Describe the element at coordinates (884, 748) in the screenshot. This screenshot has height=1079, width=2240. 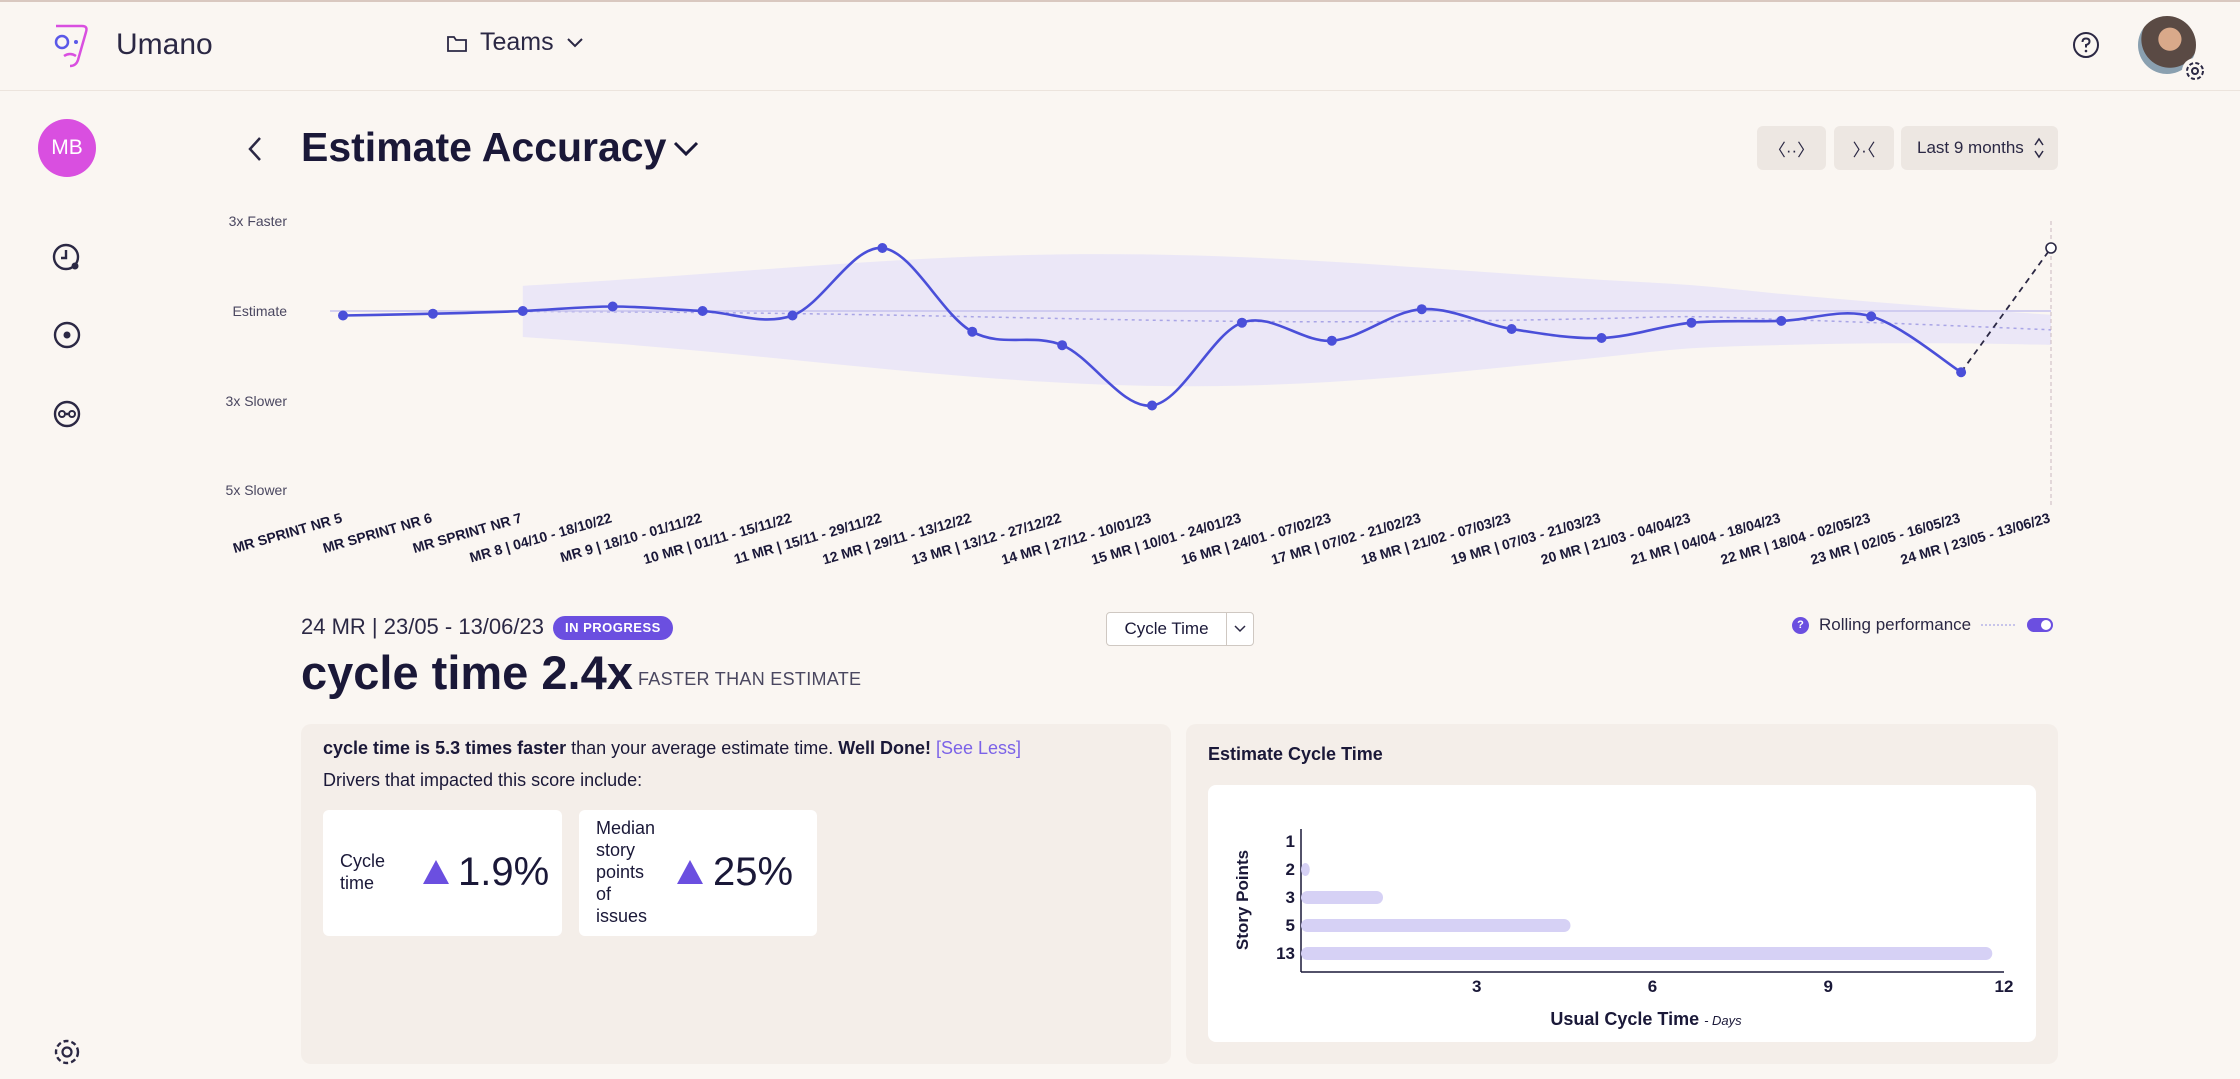
I see `summary-well-done: Well Done!` at that location.